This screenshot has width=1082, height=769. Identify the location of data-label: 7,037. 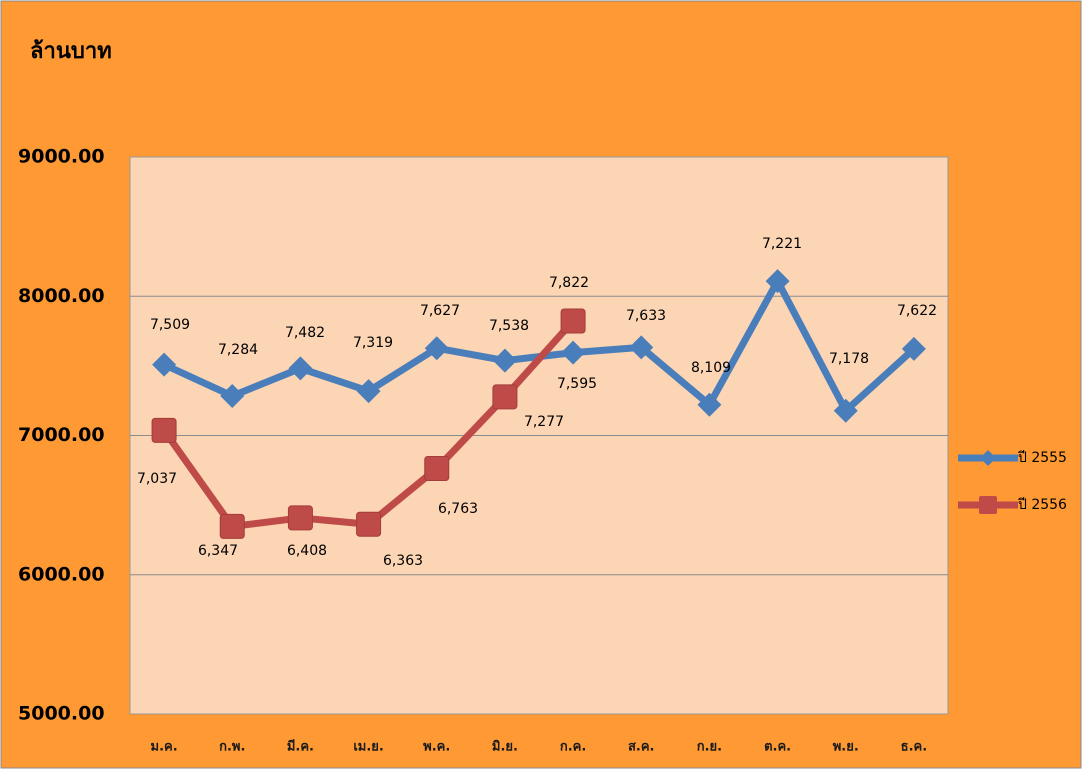
(157, 479).